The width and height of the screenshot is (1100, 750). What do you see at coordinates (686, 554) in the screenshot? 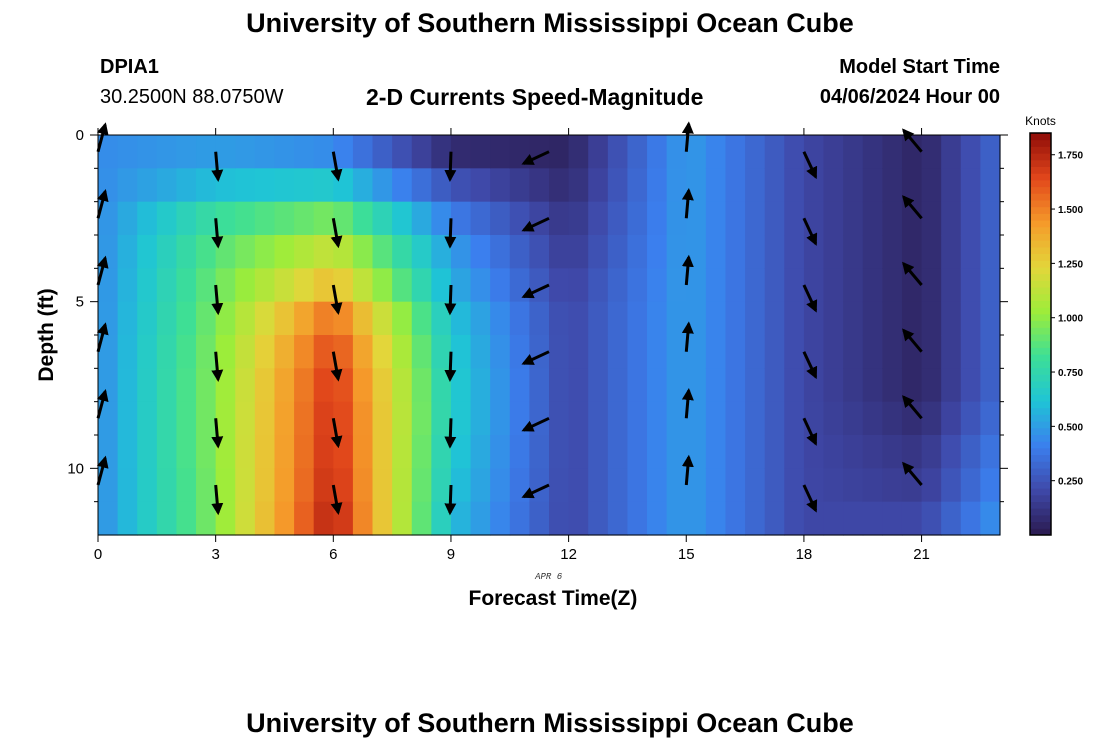
I see `x-tick-label: 15` at bounding box center [686, 554].